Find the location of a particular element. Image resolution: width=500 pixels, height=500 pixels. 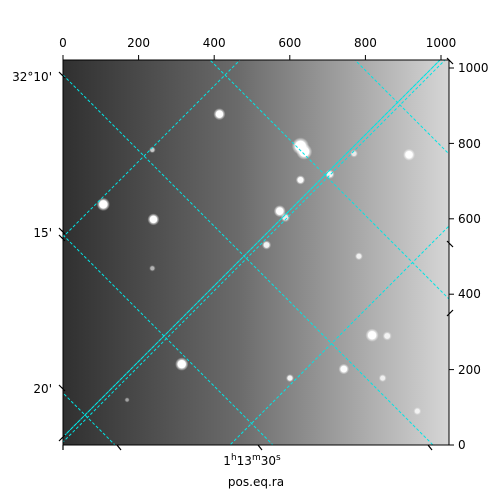

dec-axis is located at coordinates (62, 256).